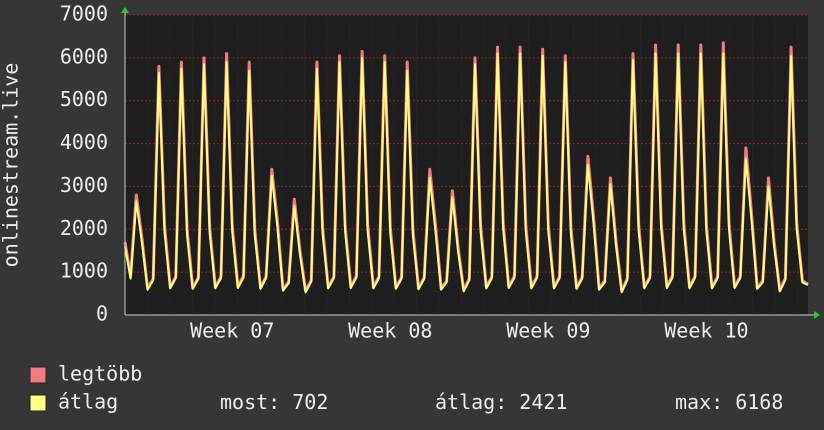  Describe the element at coordinates (310, 402) in the screenshot. I see `stat-value: 702` at that location.